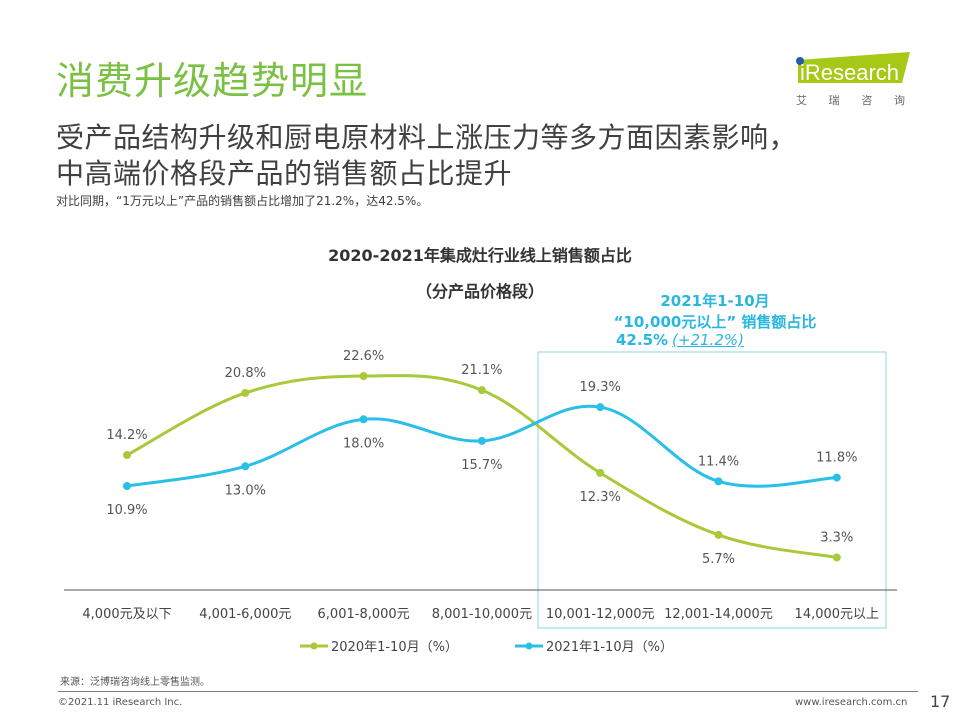  What do you see at coordinates (718, 559) in the screenshot?
I see `data-label: 5.7%` at bounding box center [718, 559].